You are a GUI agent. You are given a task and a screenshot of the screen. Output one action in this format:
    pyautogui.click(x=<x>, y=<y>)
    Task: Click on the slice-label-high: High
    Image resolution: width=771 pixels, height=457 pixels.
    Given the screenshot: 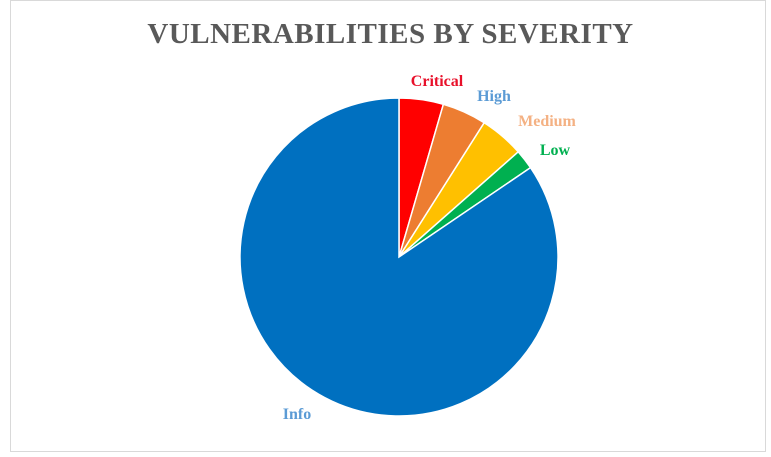 What is the action you would take?
    pyautogui.click(x=494, y=96)
    